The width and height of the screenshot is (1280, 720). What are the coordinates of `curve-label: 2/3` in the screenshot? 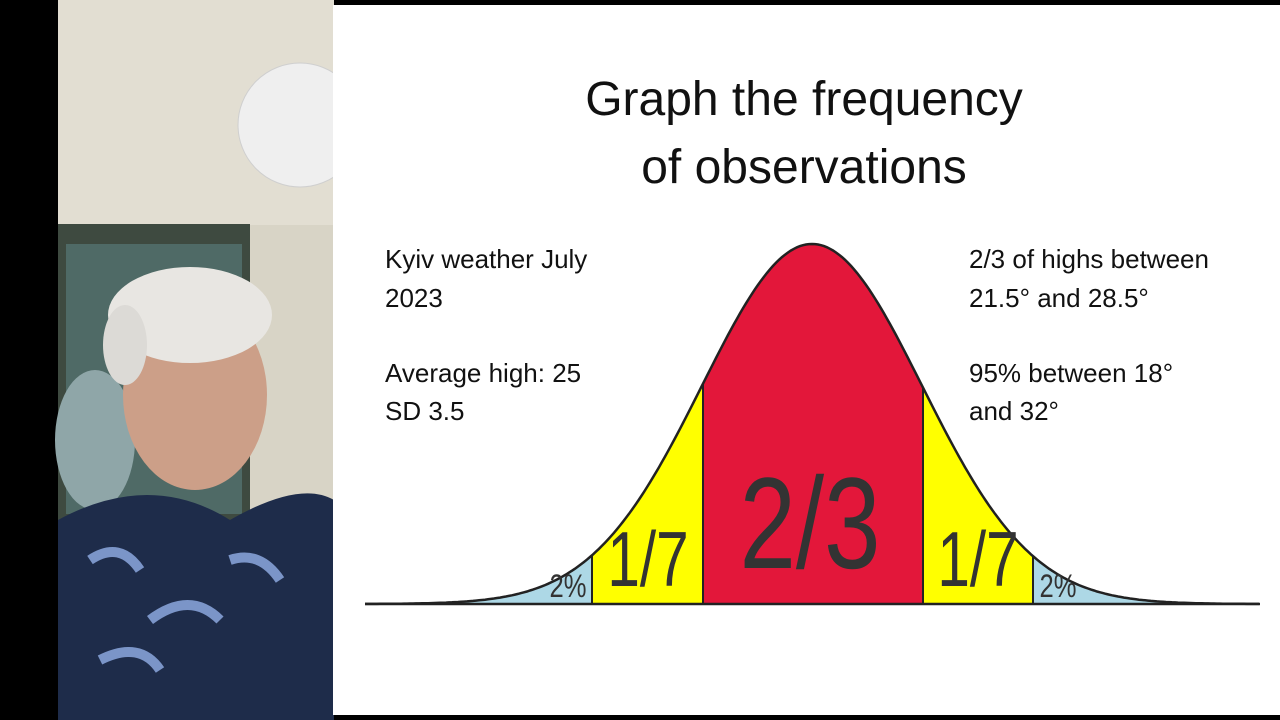 It's located at (810, 523).